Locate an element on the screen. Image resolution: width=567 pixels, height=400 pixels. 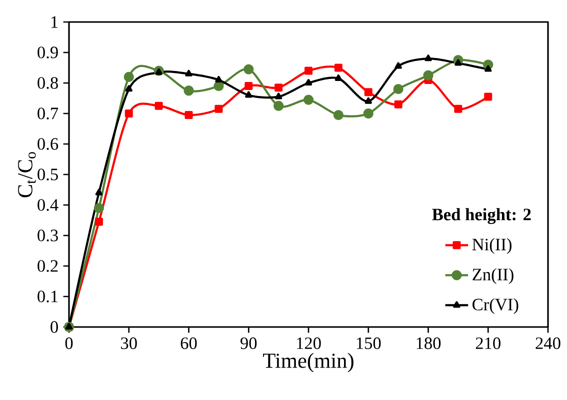
y-tick-label: 0.3 is located at coordinates (48, 236).